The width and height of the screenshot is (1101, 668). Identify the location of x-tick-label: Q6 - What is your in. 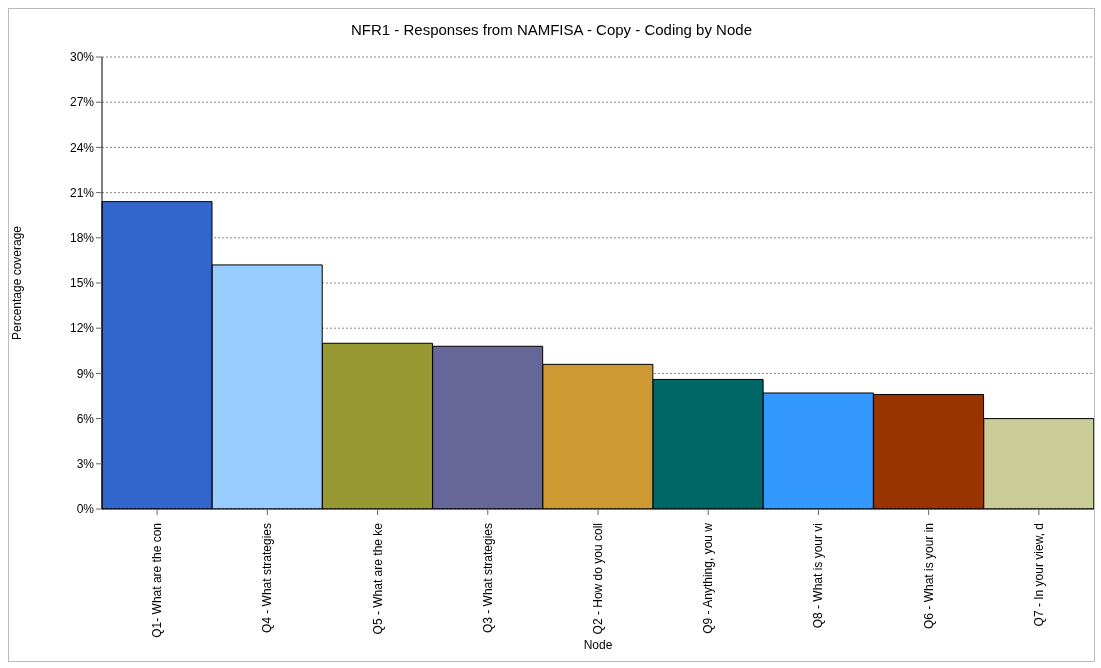
(928, 576).